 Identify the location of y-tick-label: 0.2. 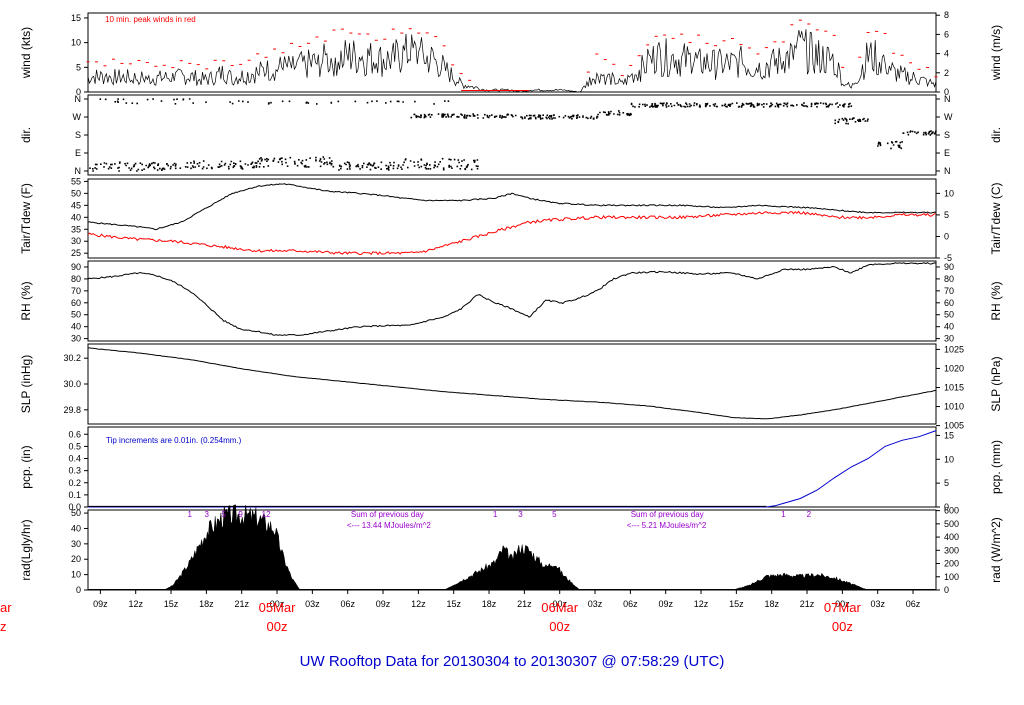
(74, 483).